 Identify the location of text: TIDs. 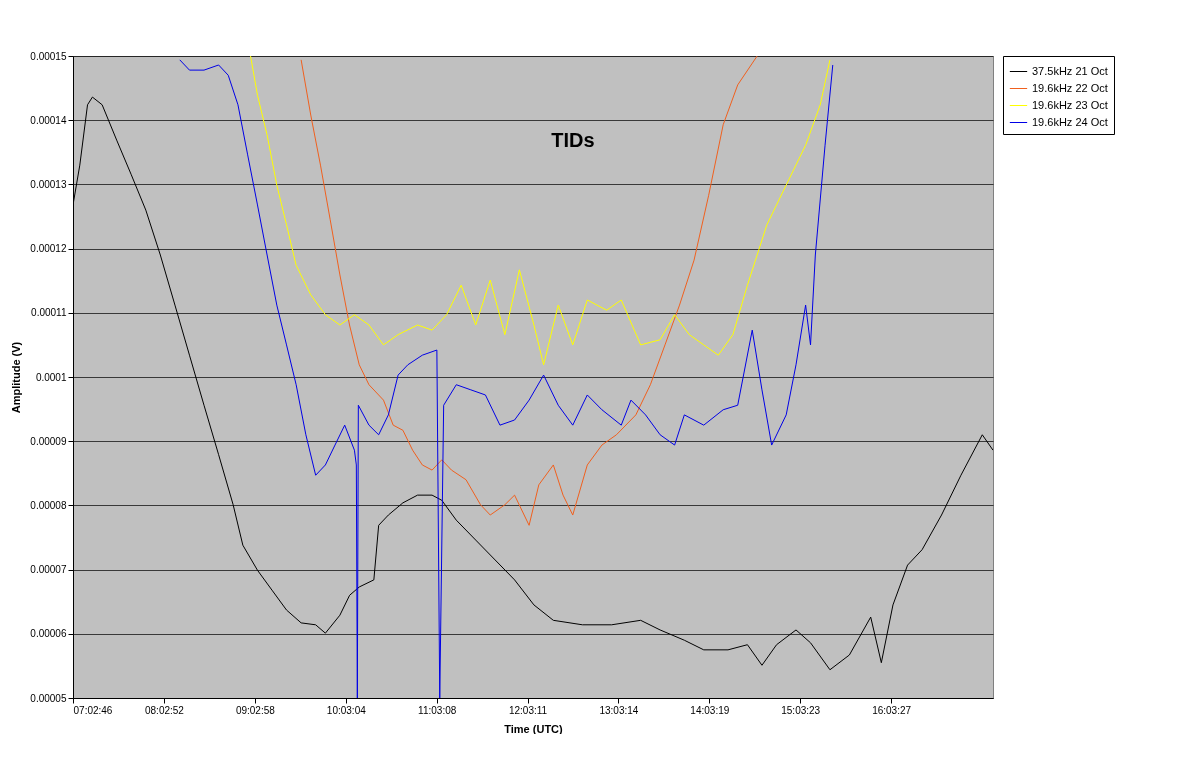
(573, 140).